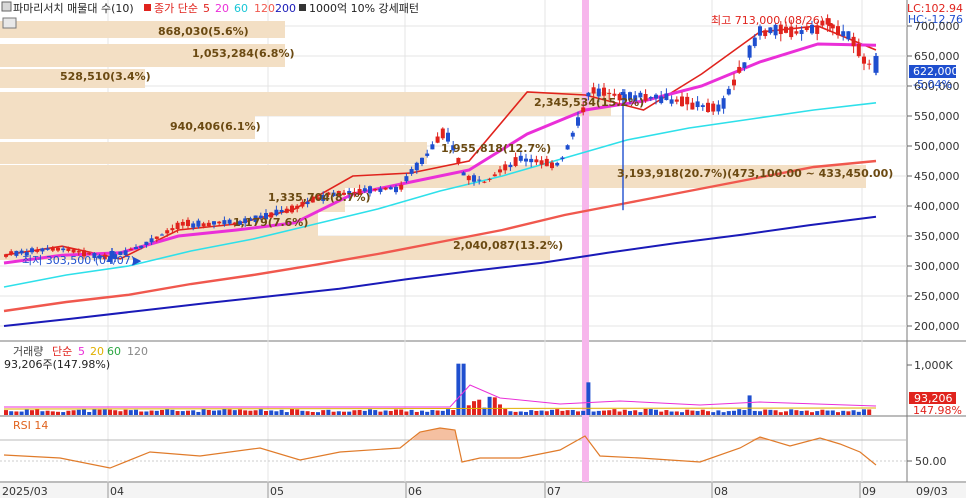 The image size is (966, 498). I want to click on volume-box-value: 93,206, so click(933, 398).